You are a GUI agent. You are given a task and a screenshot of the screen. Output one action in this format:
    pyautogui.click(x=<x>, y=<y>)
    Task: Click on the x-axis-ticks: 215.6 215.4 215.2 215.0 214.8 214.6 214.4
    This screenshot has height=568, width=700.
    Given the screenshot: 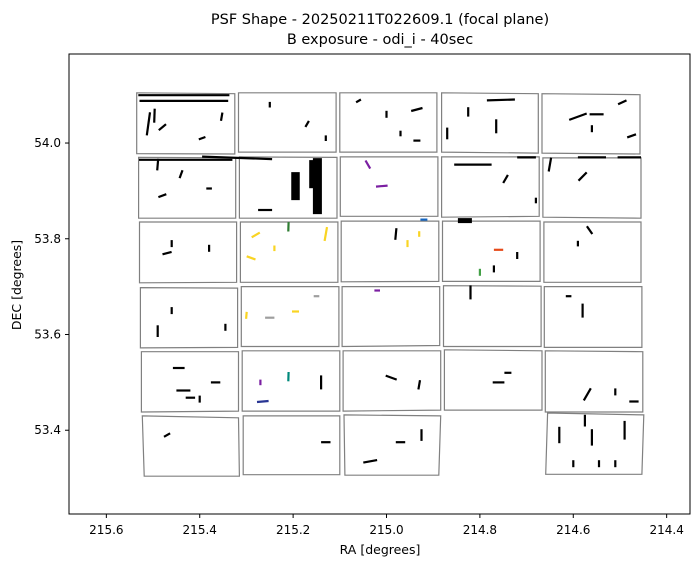 What is the action you would take?
    pyautogui.click(x=386, y=525)
    